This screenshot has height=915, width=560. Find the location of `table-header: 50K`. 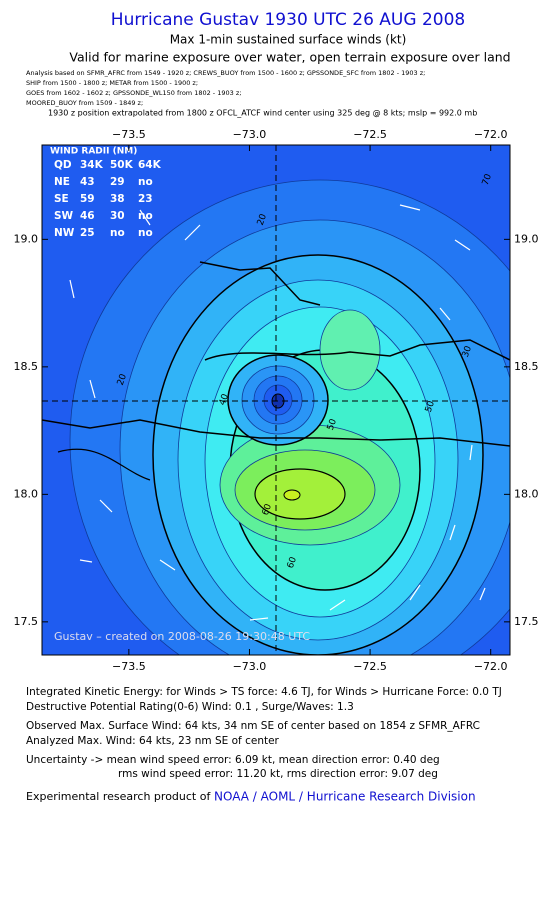

table-header: 50K is located at coordinates (122, 165).